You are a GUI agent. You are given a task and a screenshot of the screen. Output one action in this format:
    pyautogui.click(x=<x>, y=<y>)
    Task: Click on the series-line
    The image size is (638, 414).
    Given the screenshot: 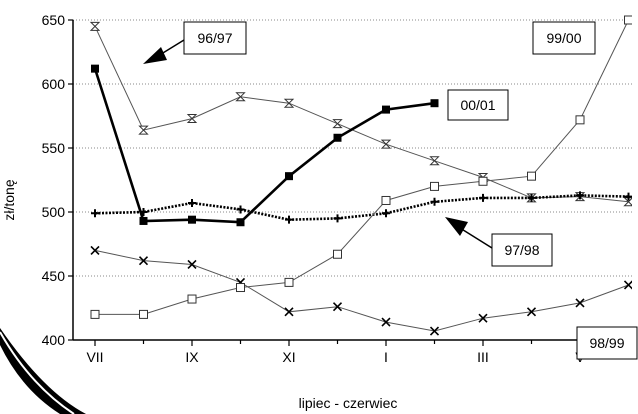 What is the action you would take?
    pyautogui.click(x=361, y=208)
    